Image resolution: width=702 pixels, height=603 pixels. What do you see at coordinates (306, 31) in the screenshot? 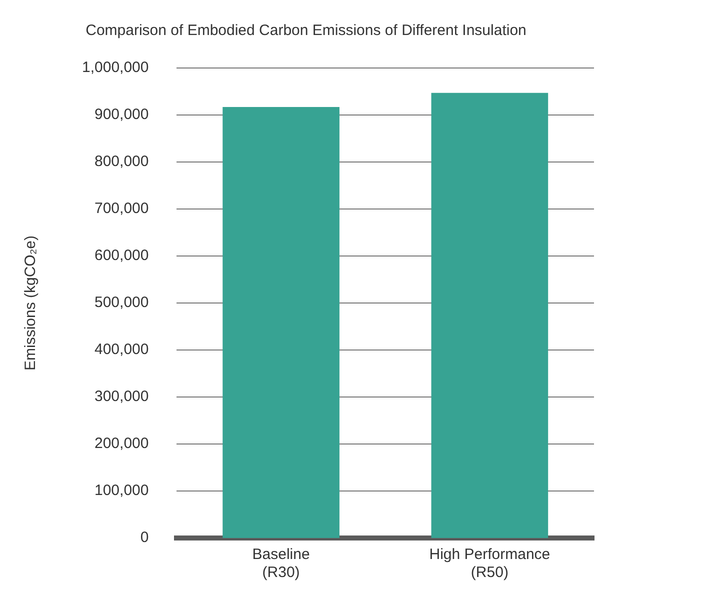
I see `chart-title: Comparison of Embodied Carbon Emissions of Different Insulation` at bounding box center [306, 31].